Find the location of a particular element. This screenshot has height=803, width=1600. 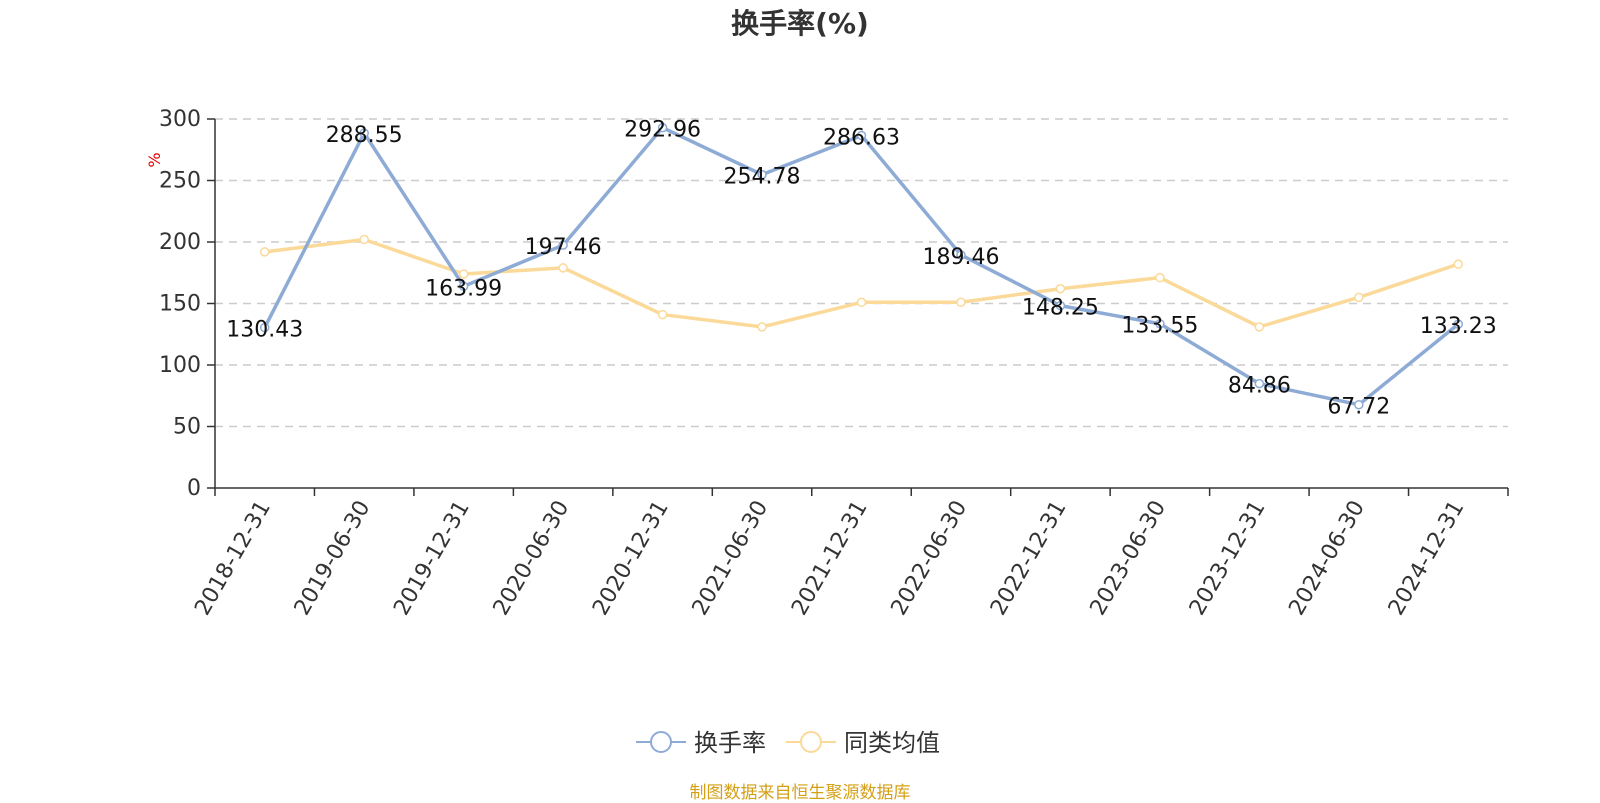

x-tick-label: 2023-12-31 is located at coordinates (1228, 558).